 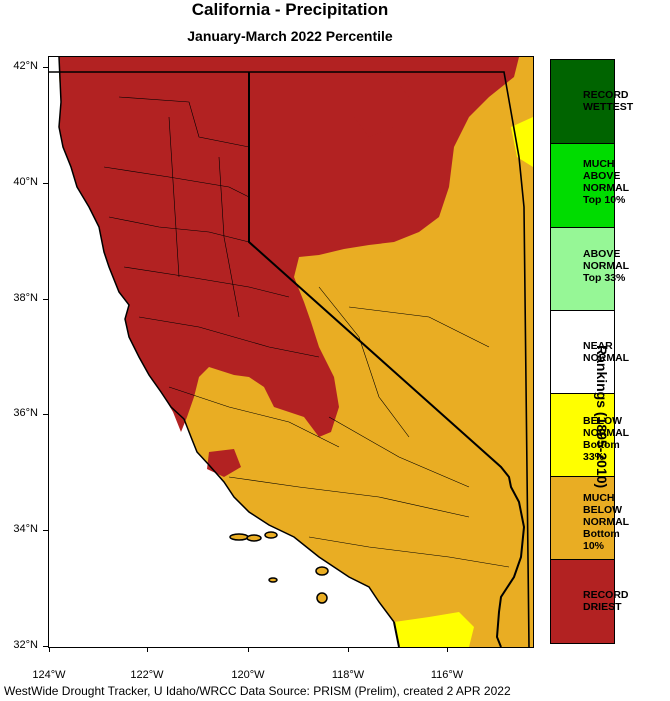 I want to click on lon-label: 116°W, so click(x=447, y=675).